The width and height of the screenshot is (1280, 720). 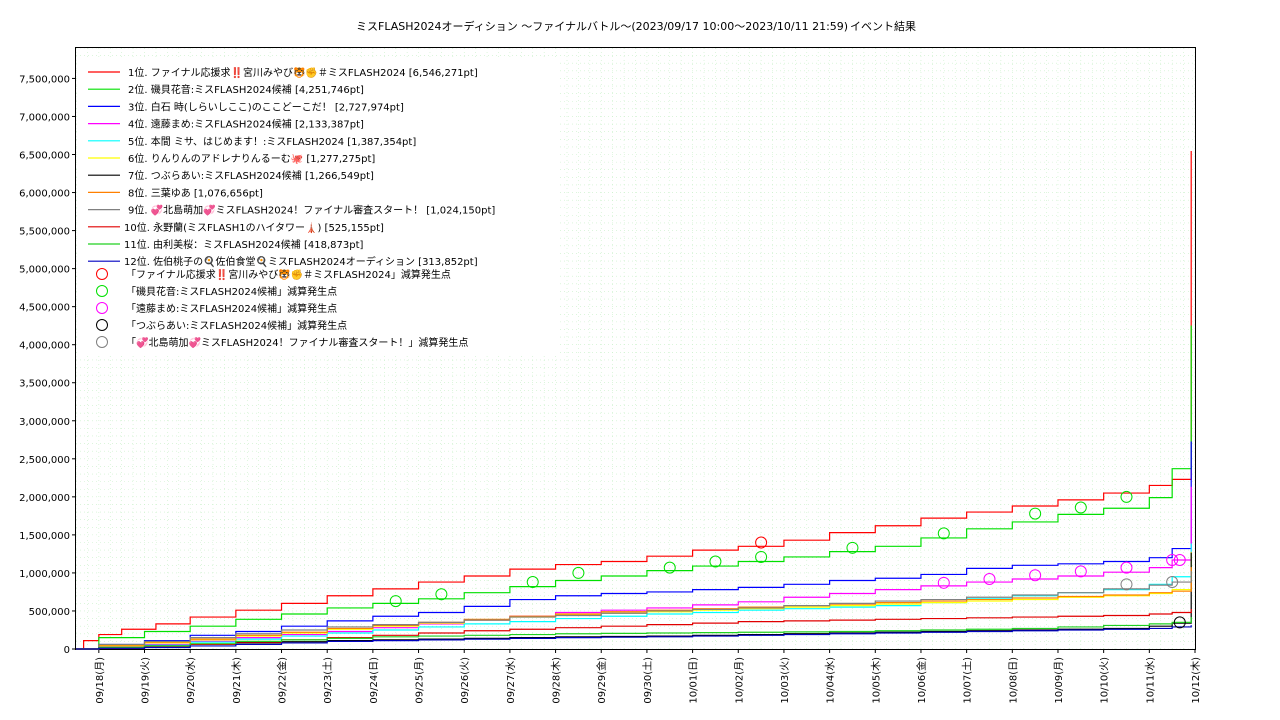 What do you see at coordinates (44, 232) in the screenshot?
I see `y-tick-label: 5,500,000` at bounding box center [44, 232].